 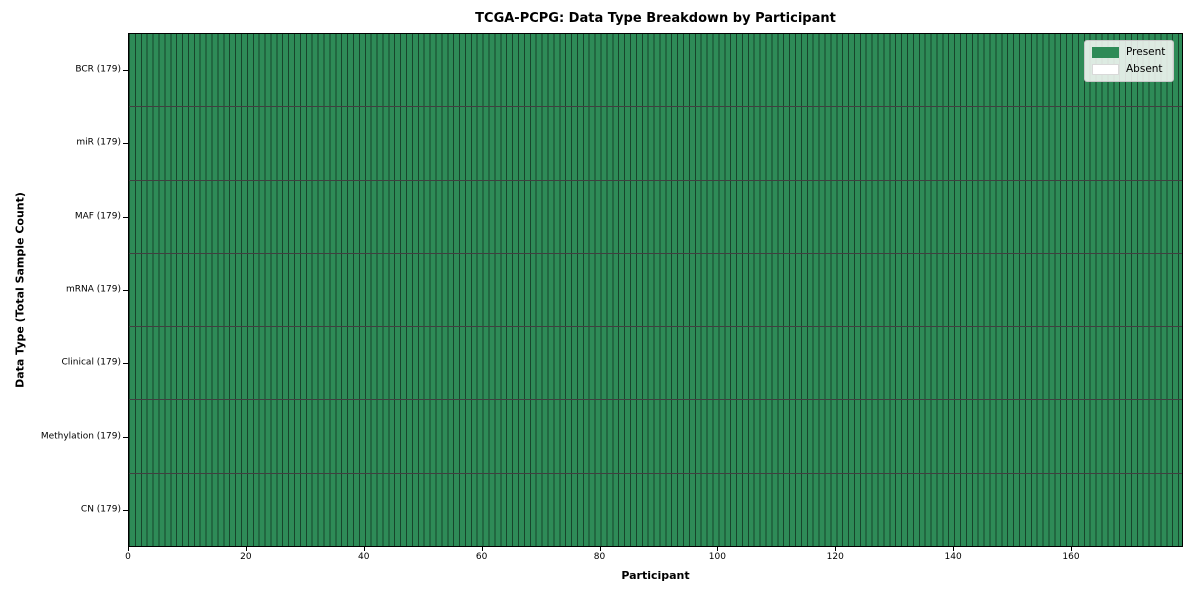 What do you see at coordinates (91, 362) in the screenshot?
I see `y-tick-label: Clinical (179)` at bounding box center [91, 362].